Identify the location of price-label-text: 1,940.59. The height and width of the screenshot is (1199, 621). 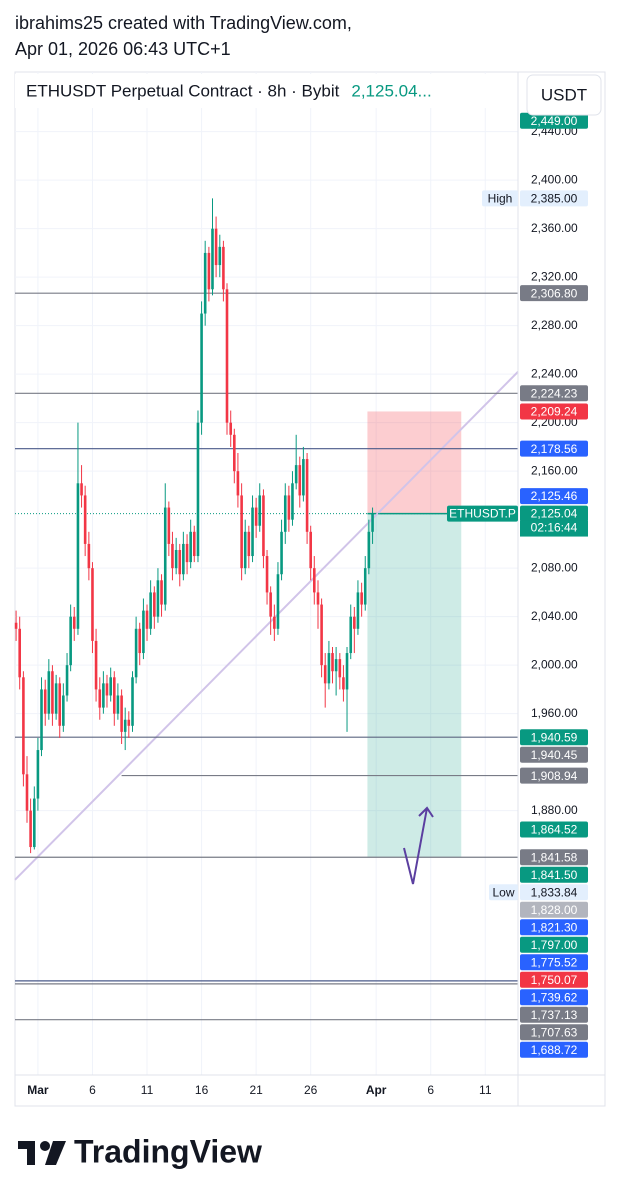
(554, 737).